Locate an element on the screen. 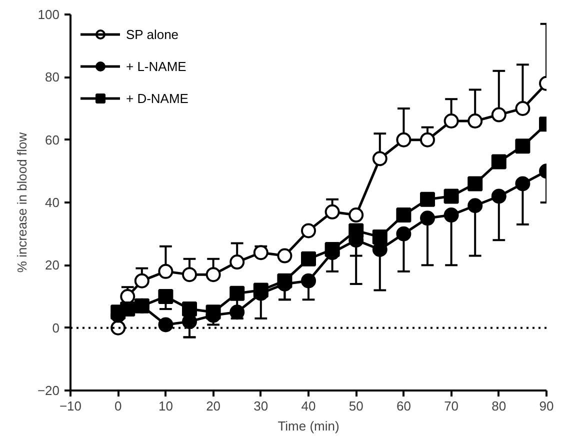  y-tick-label: 80 is located at coordinates (52, 77).